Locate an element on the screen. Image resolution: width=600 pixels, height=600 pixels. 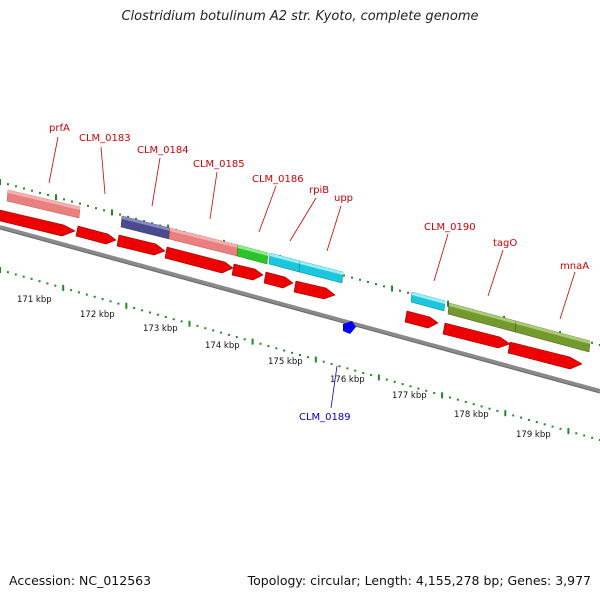
gene-label-upp: upp is located at coordinates (343, 198).